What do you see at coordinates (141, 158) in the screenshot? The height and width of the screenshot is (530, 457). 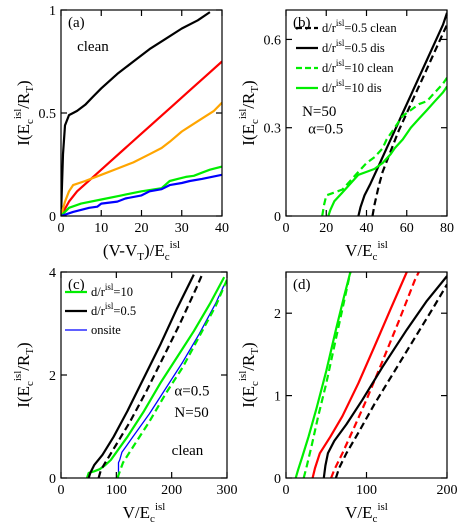 I see `series-line-orange-solid` at bounding box center [141, 158].